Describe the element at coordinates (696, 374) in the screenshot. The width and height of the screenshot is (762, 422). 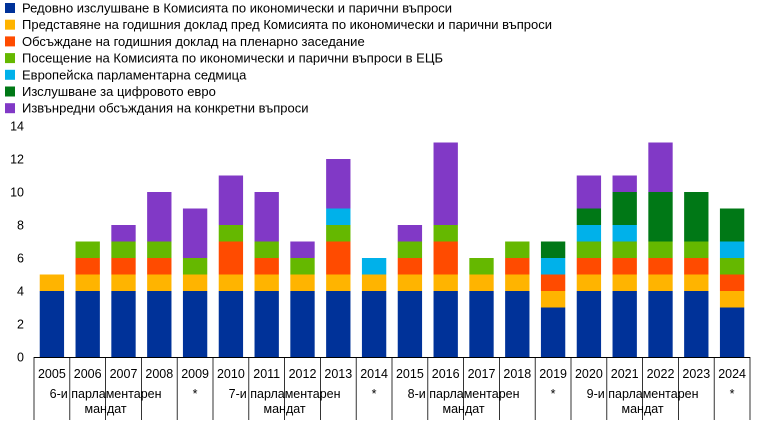
I see `x-tick-label-2023: 2023` at that location.